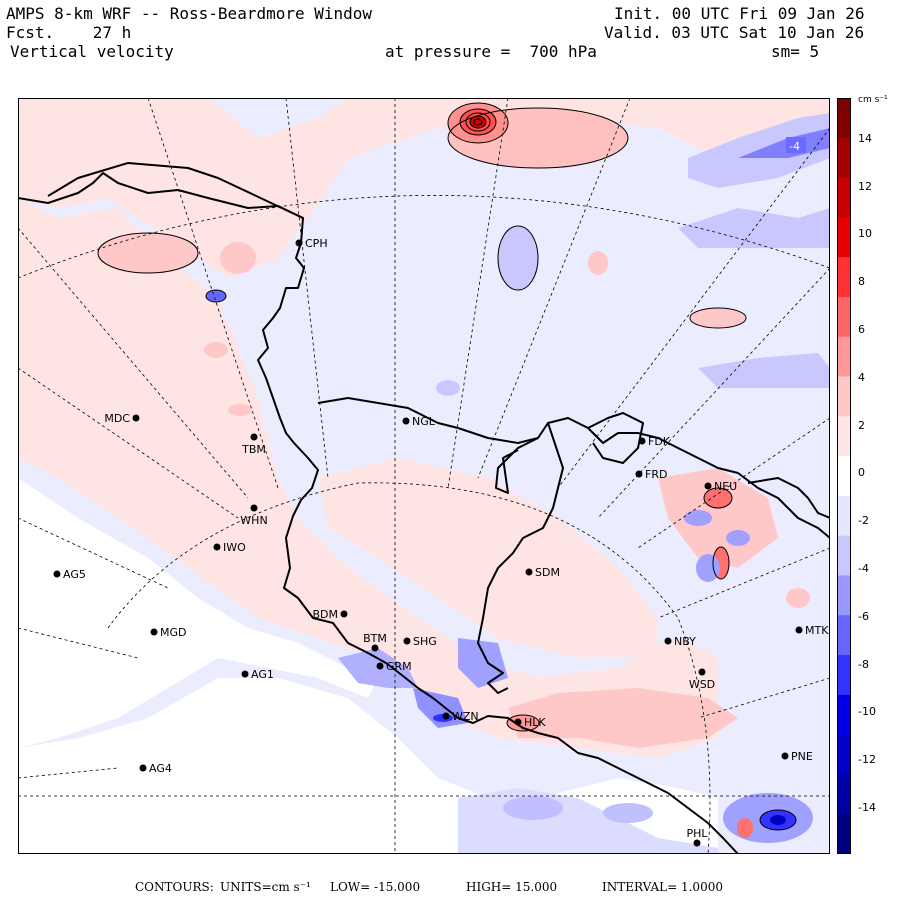  I want to click on forecast-hour: Fcst. 27 h, so click(68, 33).